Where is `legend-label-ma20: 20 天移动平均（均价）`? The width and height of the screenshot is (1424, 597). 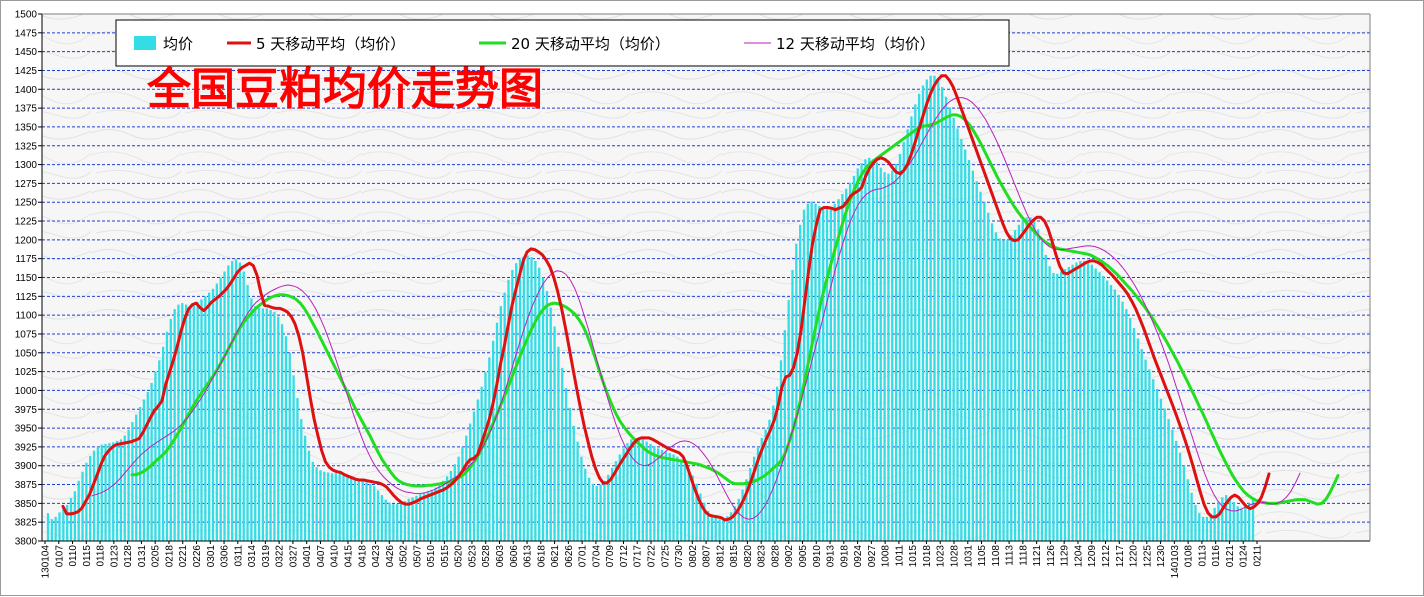 legend-label-ma20: 20 天移动平均（均价） is located at coordinates (590, 44).